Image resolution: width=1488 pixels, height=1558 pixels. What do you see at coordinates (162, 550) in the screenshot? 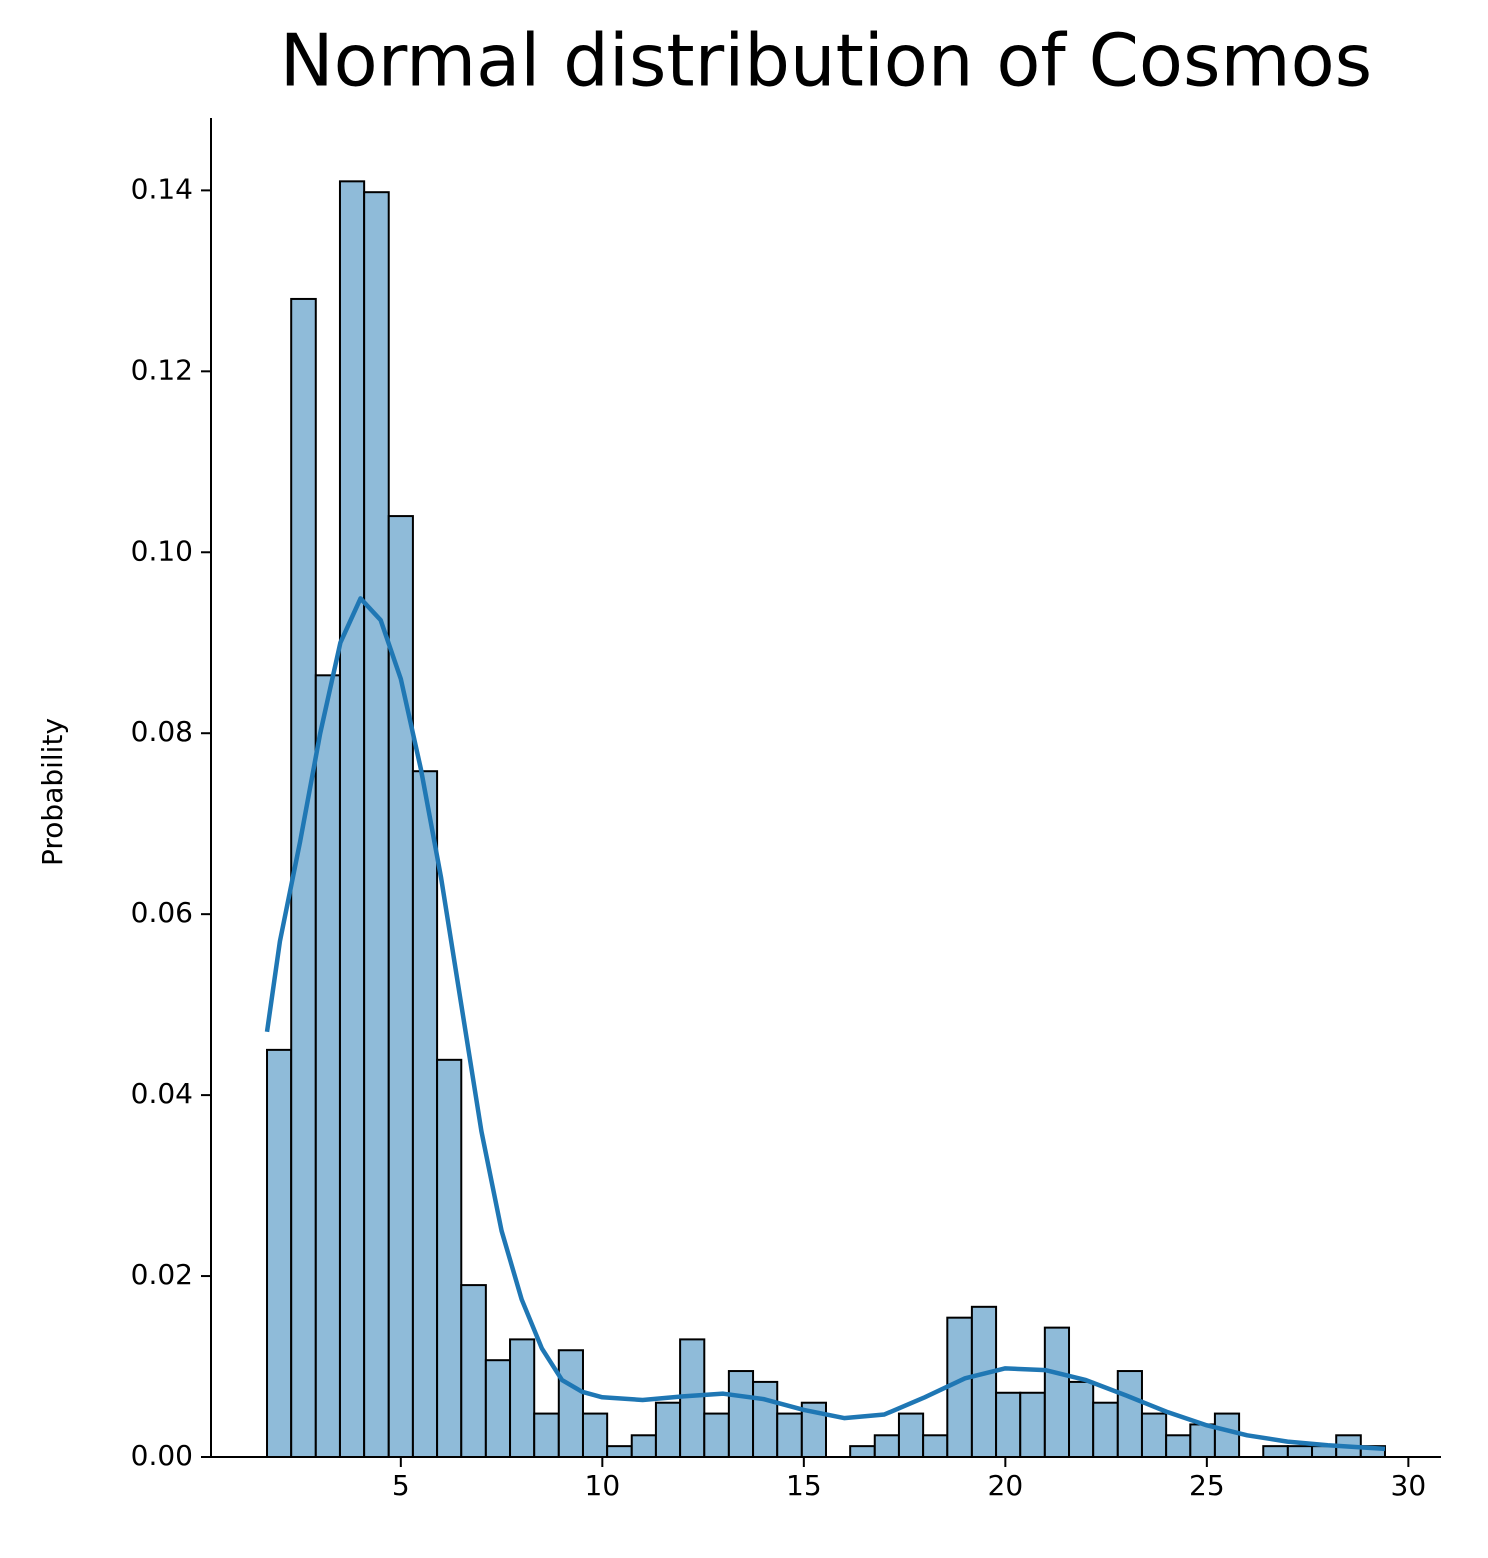
I see `y-tick-label: 0.10` at bounding box center [162, 550].